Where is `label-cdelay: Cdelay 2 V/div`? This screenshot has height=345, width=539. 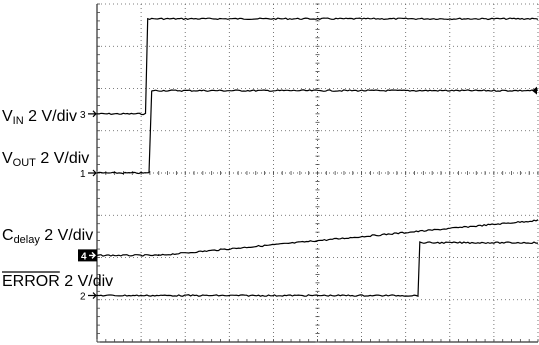
label-cdelay: Cdelay 2 V/div is located at coordinates (47, 236).